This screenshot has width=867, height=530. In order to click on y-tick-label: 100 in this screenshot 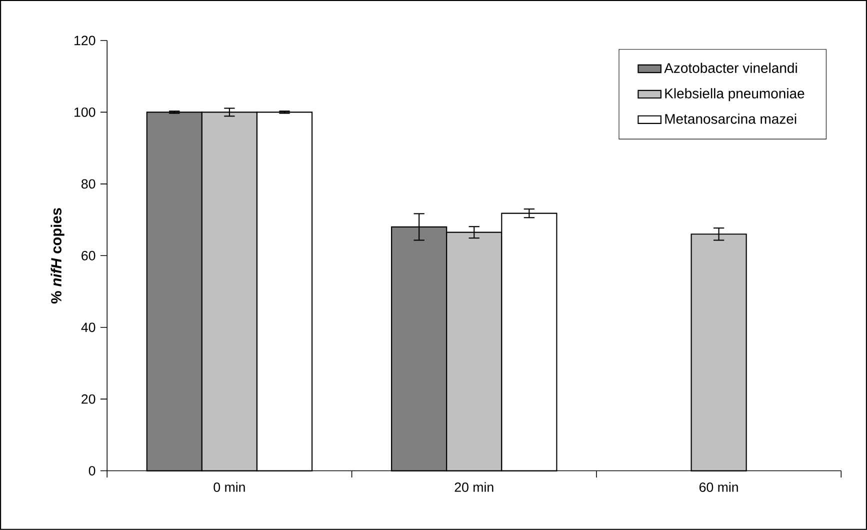, I will do `click(85, 112)`.